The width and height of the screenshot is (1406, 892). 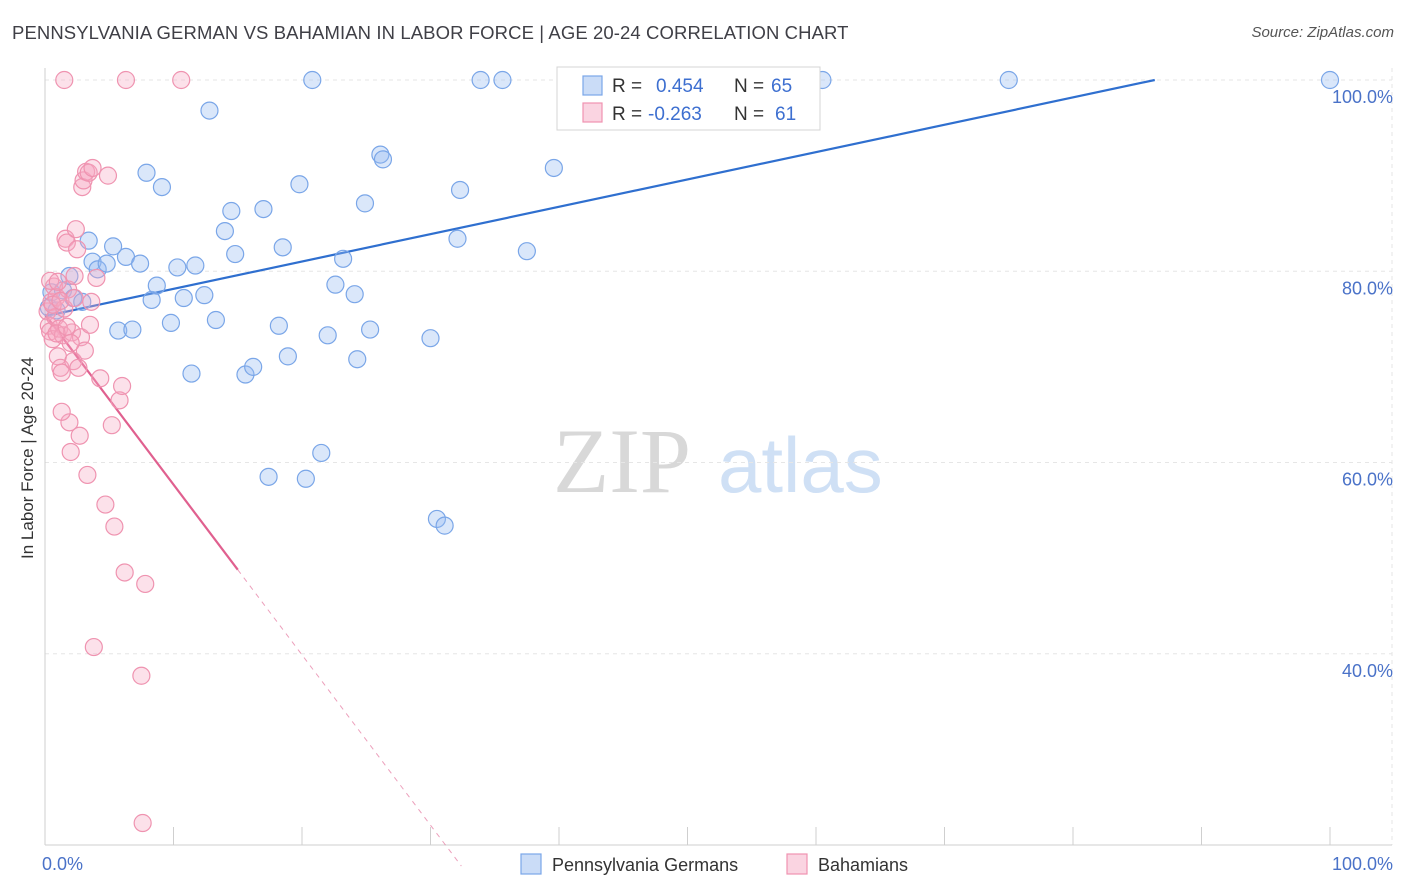 What do you see at coordinates (714, 864) in the screenshot?
I see `series-legend: Pennsylvania Germans Bahamians` at bounding box center [714, 864].